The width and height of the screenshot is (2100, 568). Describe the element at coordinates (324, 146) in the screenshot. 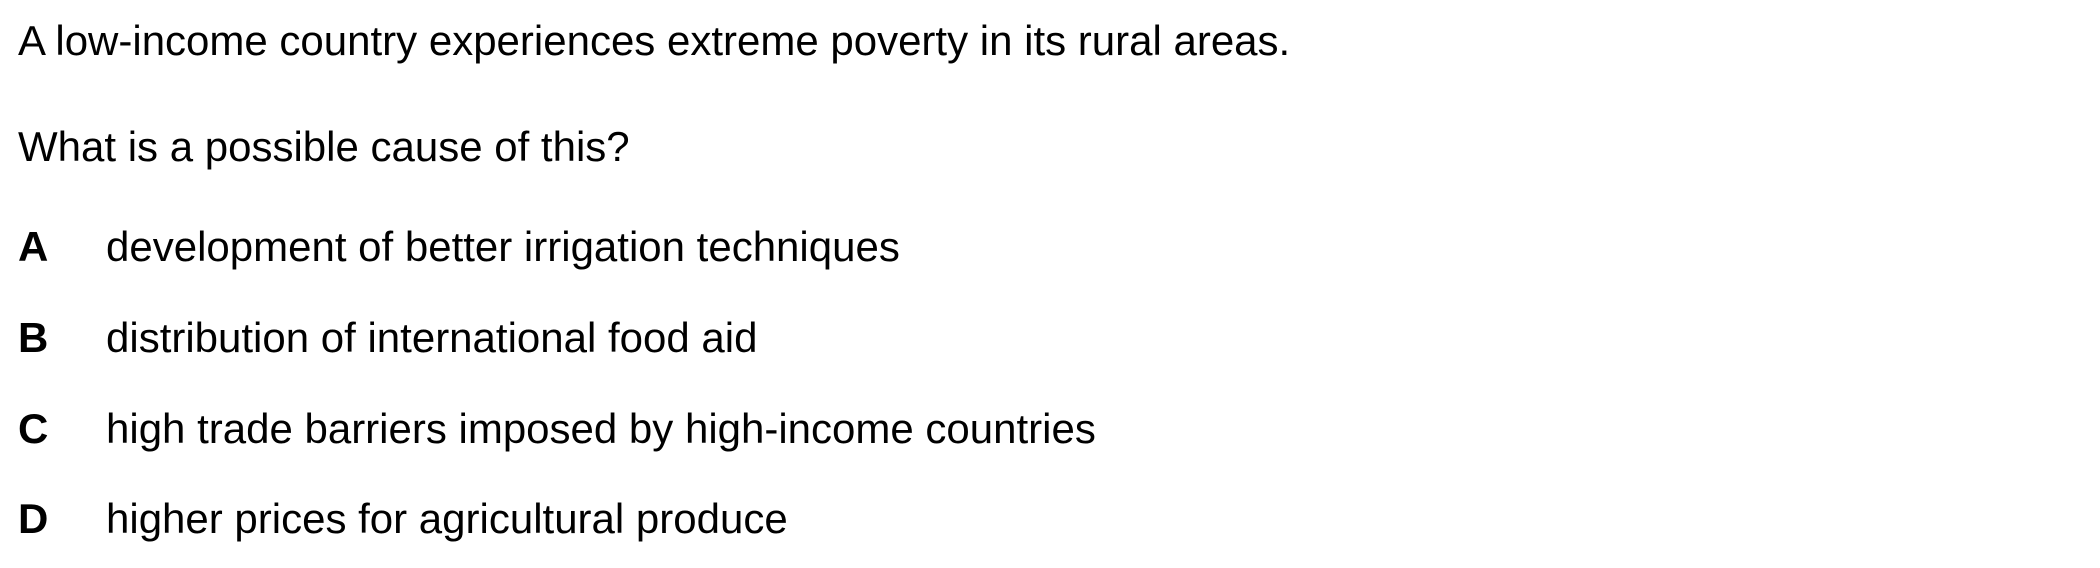

I see `question-prompt: What is a possible cause of this?` at that location.